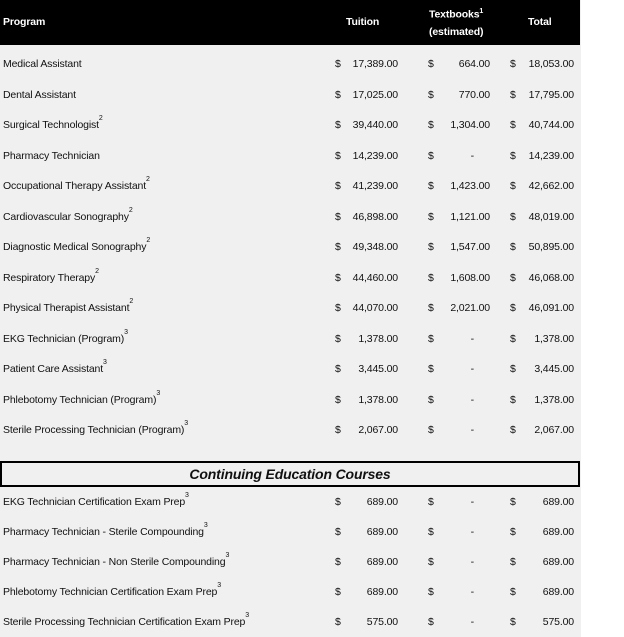 The width and height of the screenshot is (624, 637). Describe the element at coordinates (470, 308) in the screenshot. I see `textbooks-amount: 2,021.00` at that location.